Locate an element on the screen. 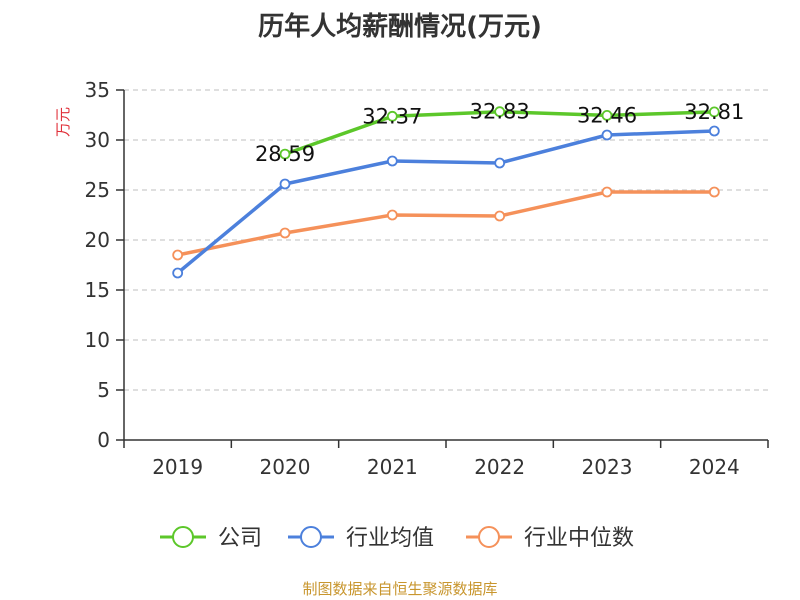 This screenshot has height=600, width=800. data-label: 28.59 is located at coordinates (285, 154).